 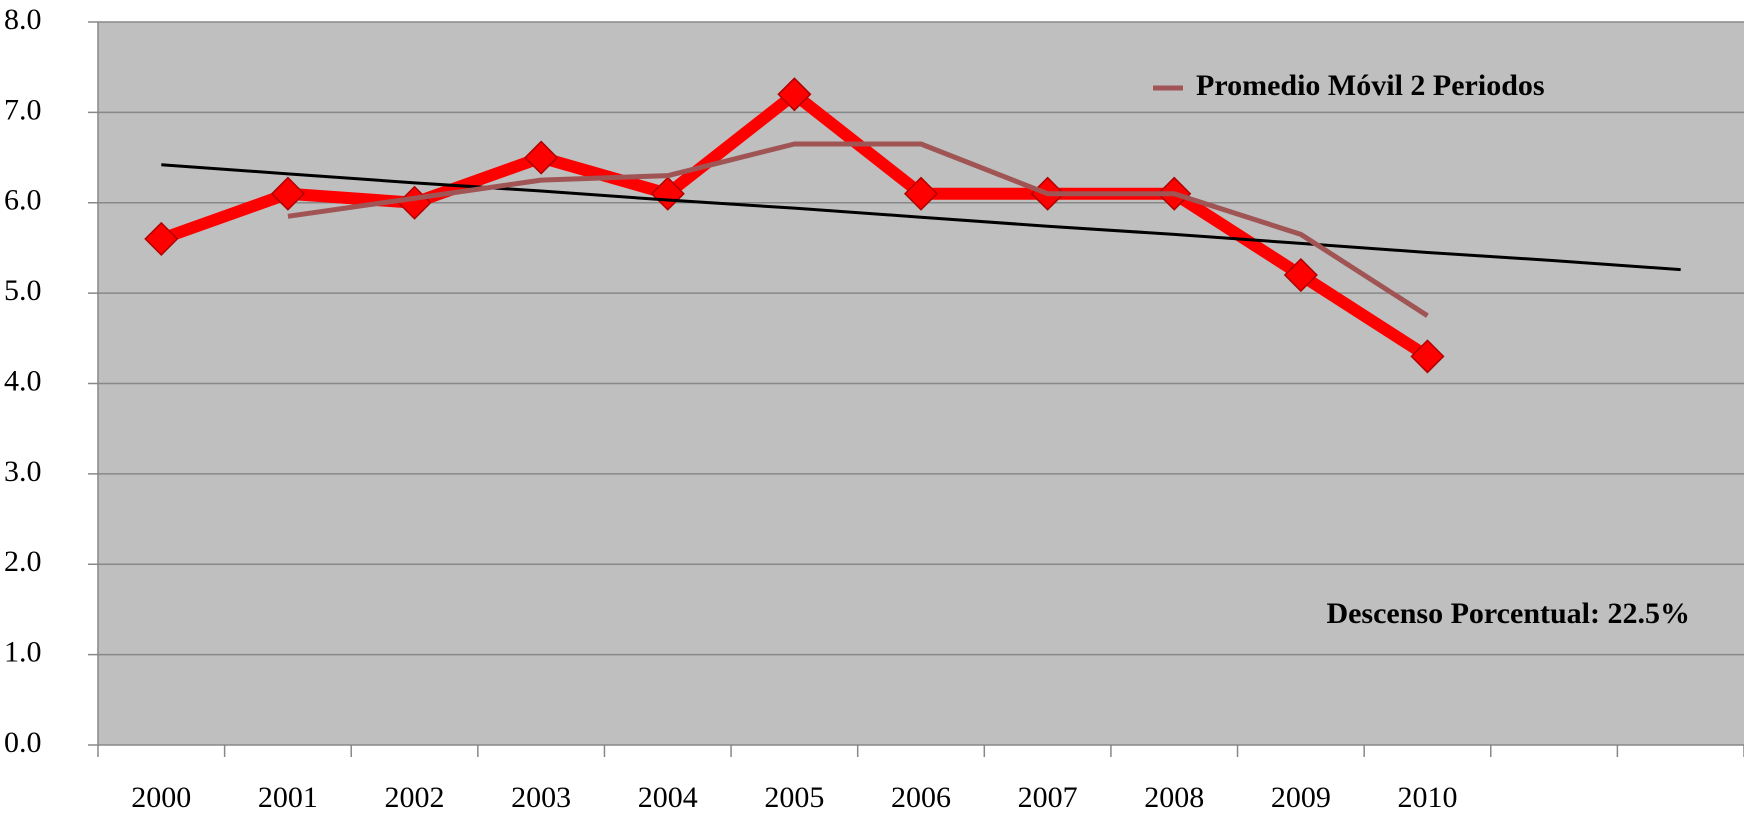 What do you see at coordinates (23, 200) in the screenshot?
I see `y-tick-label: 6.0` at bounding box center [23, 200].